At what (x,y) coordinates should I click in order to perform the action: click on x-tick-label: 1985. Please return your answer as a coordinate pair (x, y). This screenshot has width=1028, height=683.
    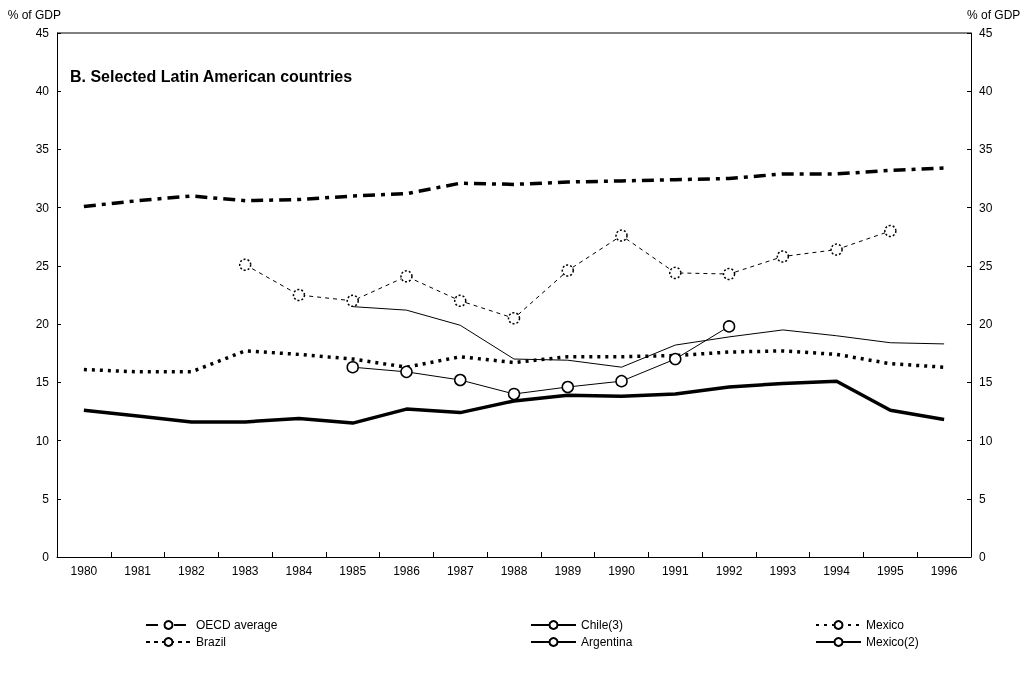
    Looking at the image, I should click on (353, 571).